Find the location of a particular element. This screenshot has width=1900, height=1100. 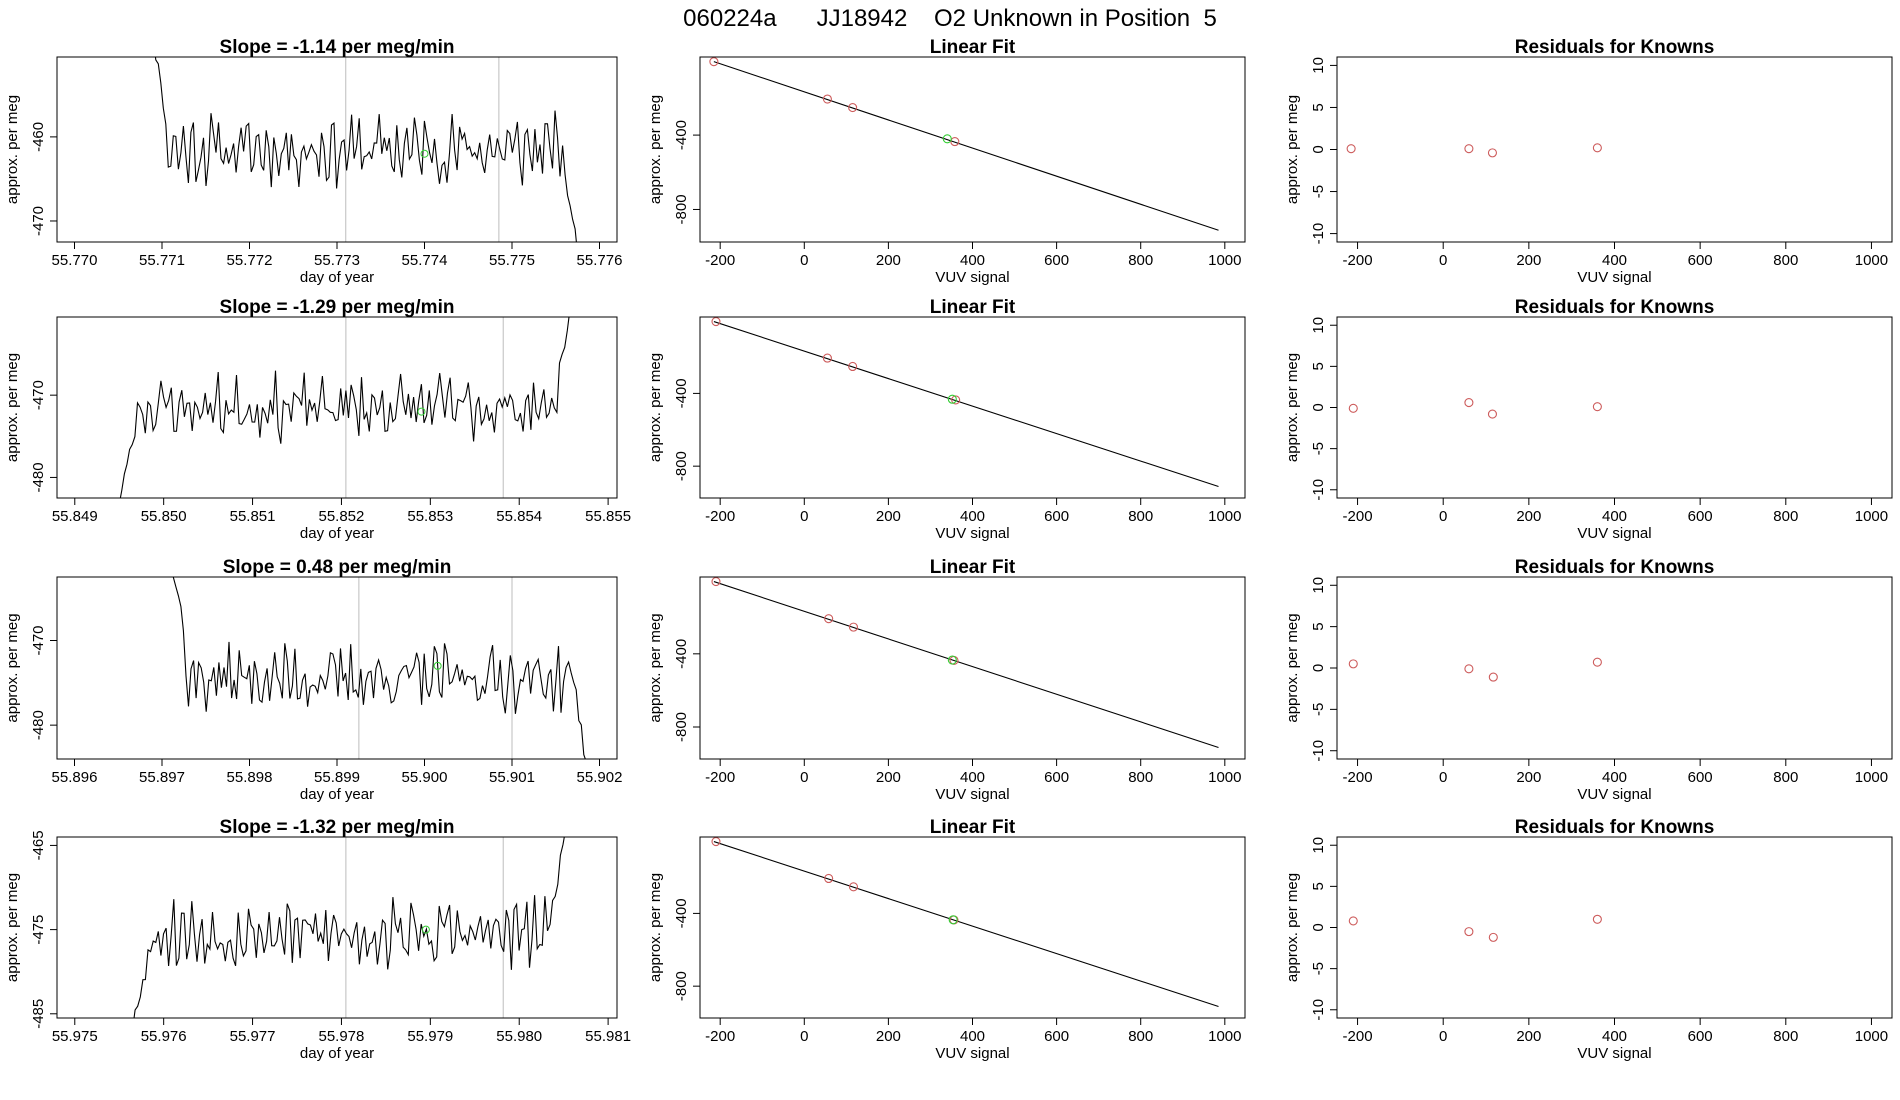

x-tick-label: 55.897 is located at coordinates (162, 777).